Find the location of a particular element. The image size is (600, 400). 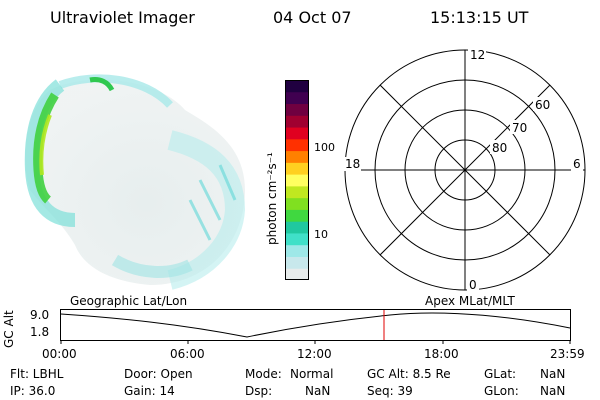

date-label: 04 Oct 07 is located at coordinates (312, 17).